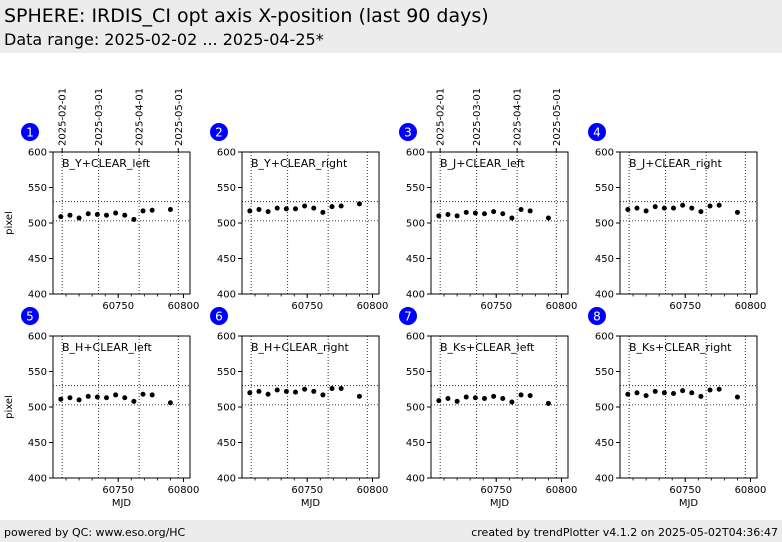 The image size is (782, 542). Describe the element at coordinates (219, 317) in the screenshot. I see `panel-badge-number: 6` at that location.